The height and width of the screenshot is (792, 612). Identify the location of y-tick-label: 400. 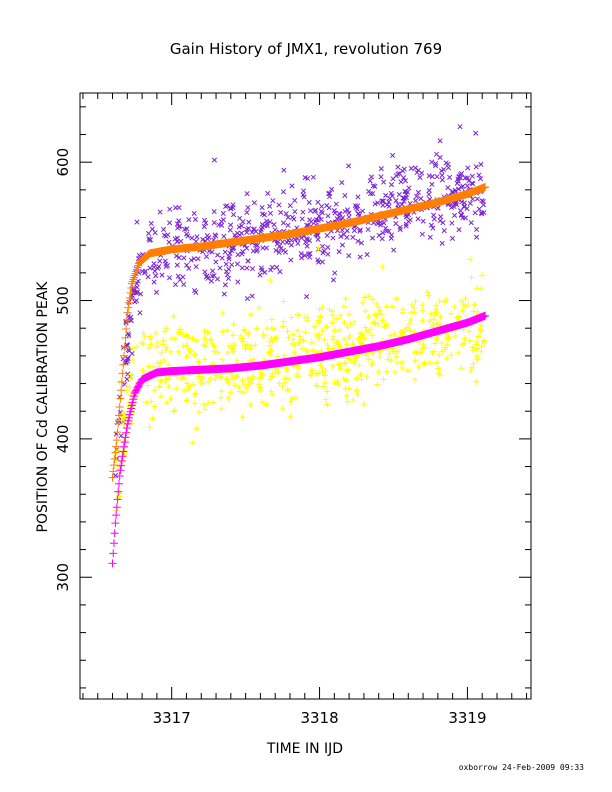
(63, 439).